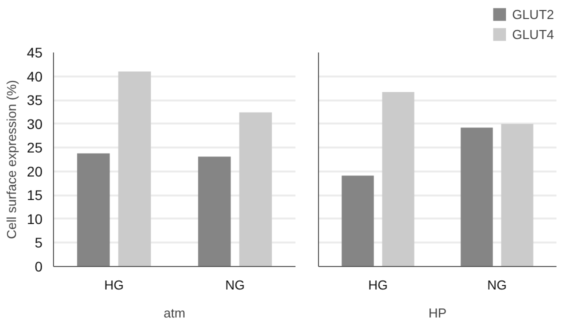  Describe the element at coordinates (38, 266) in the screenshot. I see `y-tick-label: 0` at that location.